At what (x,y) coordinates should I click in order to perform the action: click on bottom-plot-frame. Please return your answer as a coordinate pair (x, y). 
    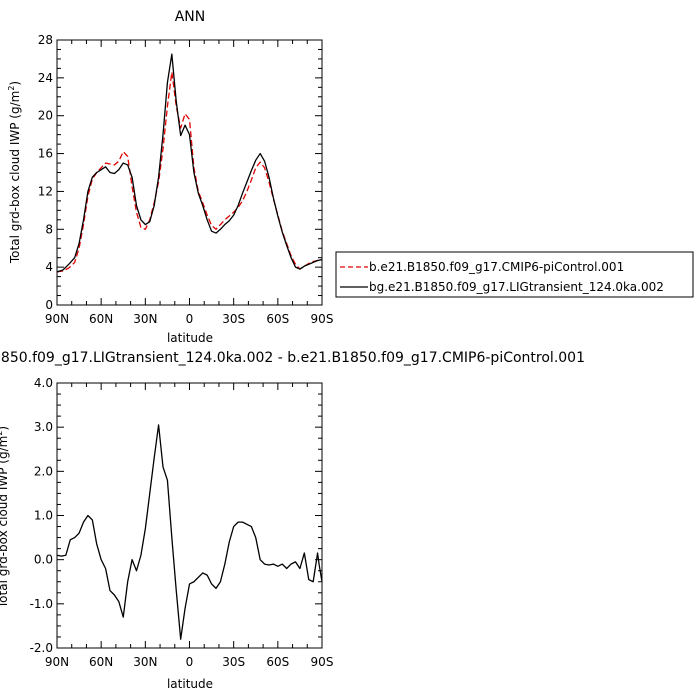
    Looking at the image, I should click on (189, 515).